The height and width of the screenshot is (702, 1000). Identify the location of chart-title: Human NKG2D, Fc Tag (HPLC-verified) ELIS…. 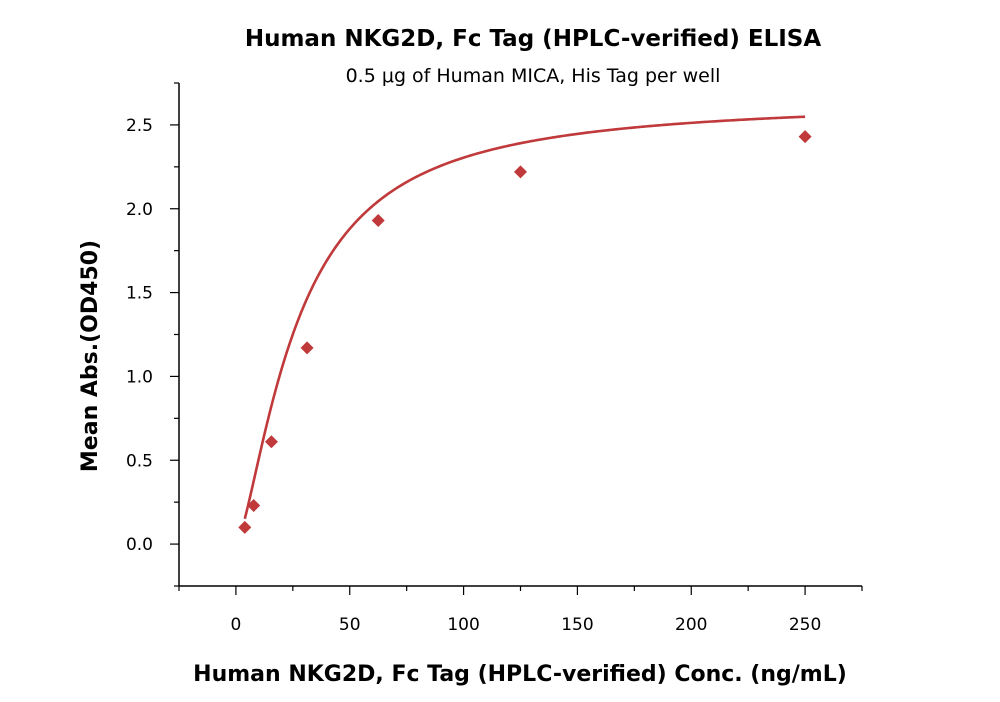
(533, 39).